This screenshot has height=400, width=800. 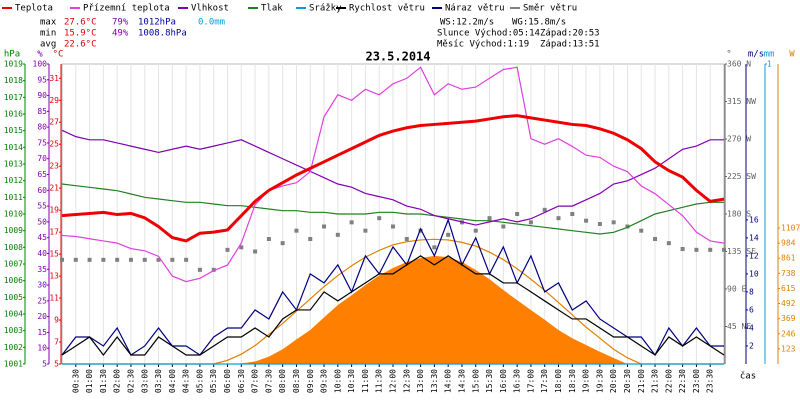 What do you see at coordinates (48, 45) in the screenshot?
I see `annotation: avg` at bounding box center [48, 45].